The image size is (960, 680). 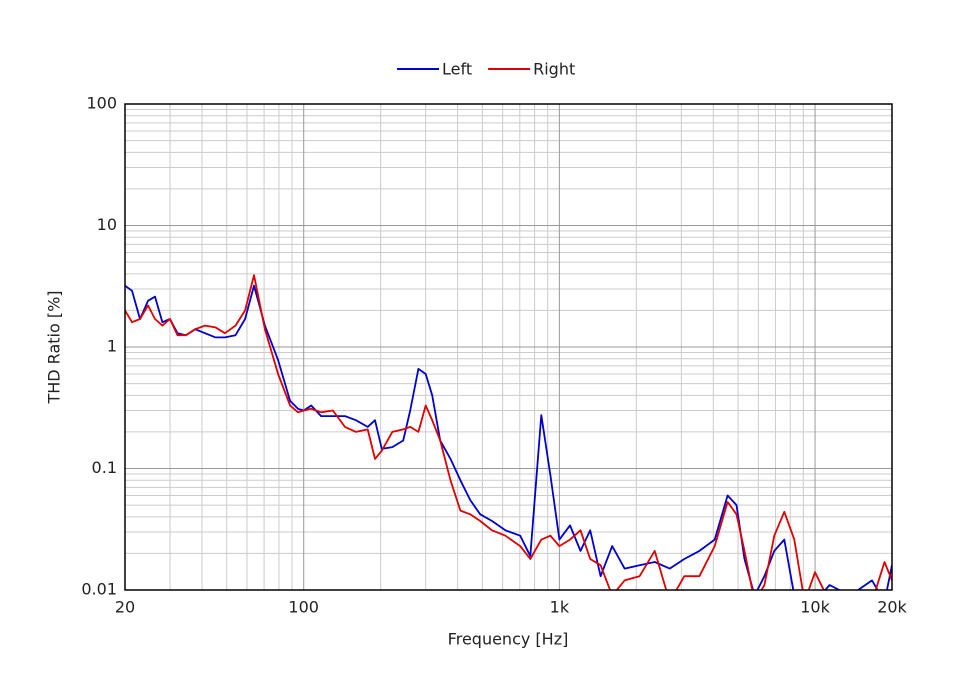 I want to click on x-tick-label: 1k, so click(x=560, y=607).